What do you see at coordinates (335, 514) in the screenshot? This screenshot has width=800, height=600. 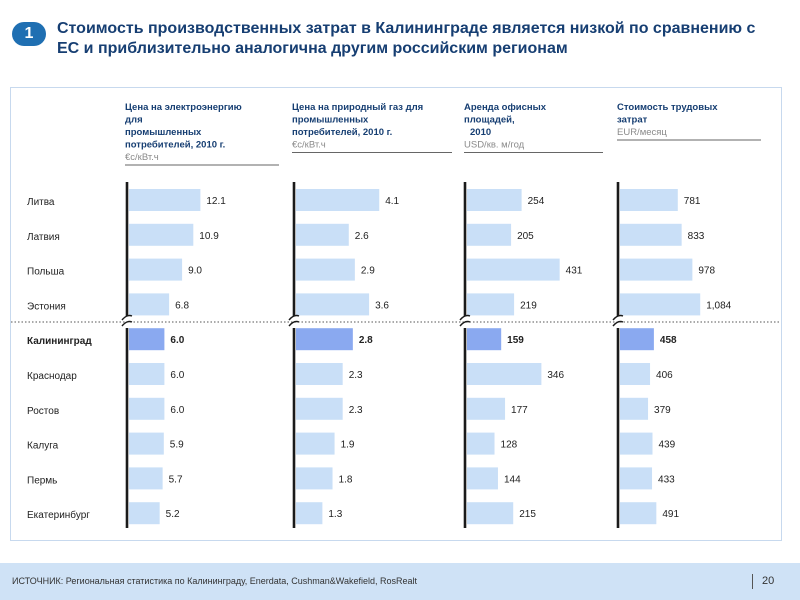 I see `bar-value-label: 1.3` at bounding box center [335, 514].